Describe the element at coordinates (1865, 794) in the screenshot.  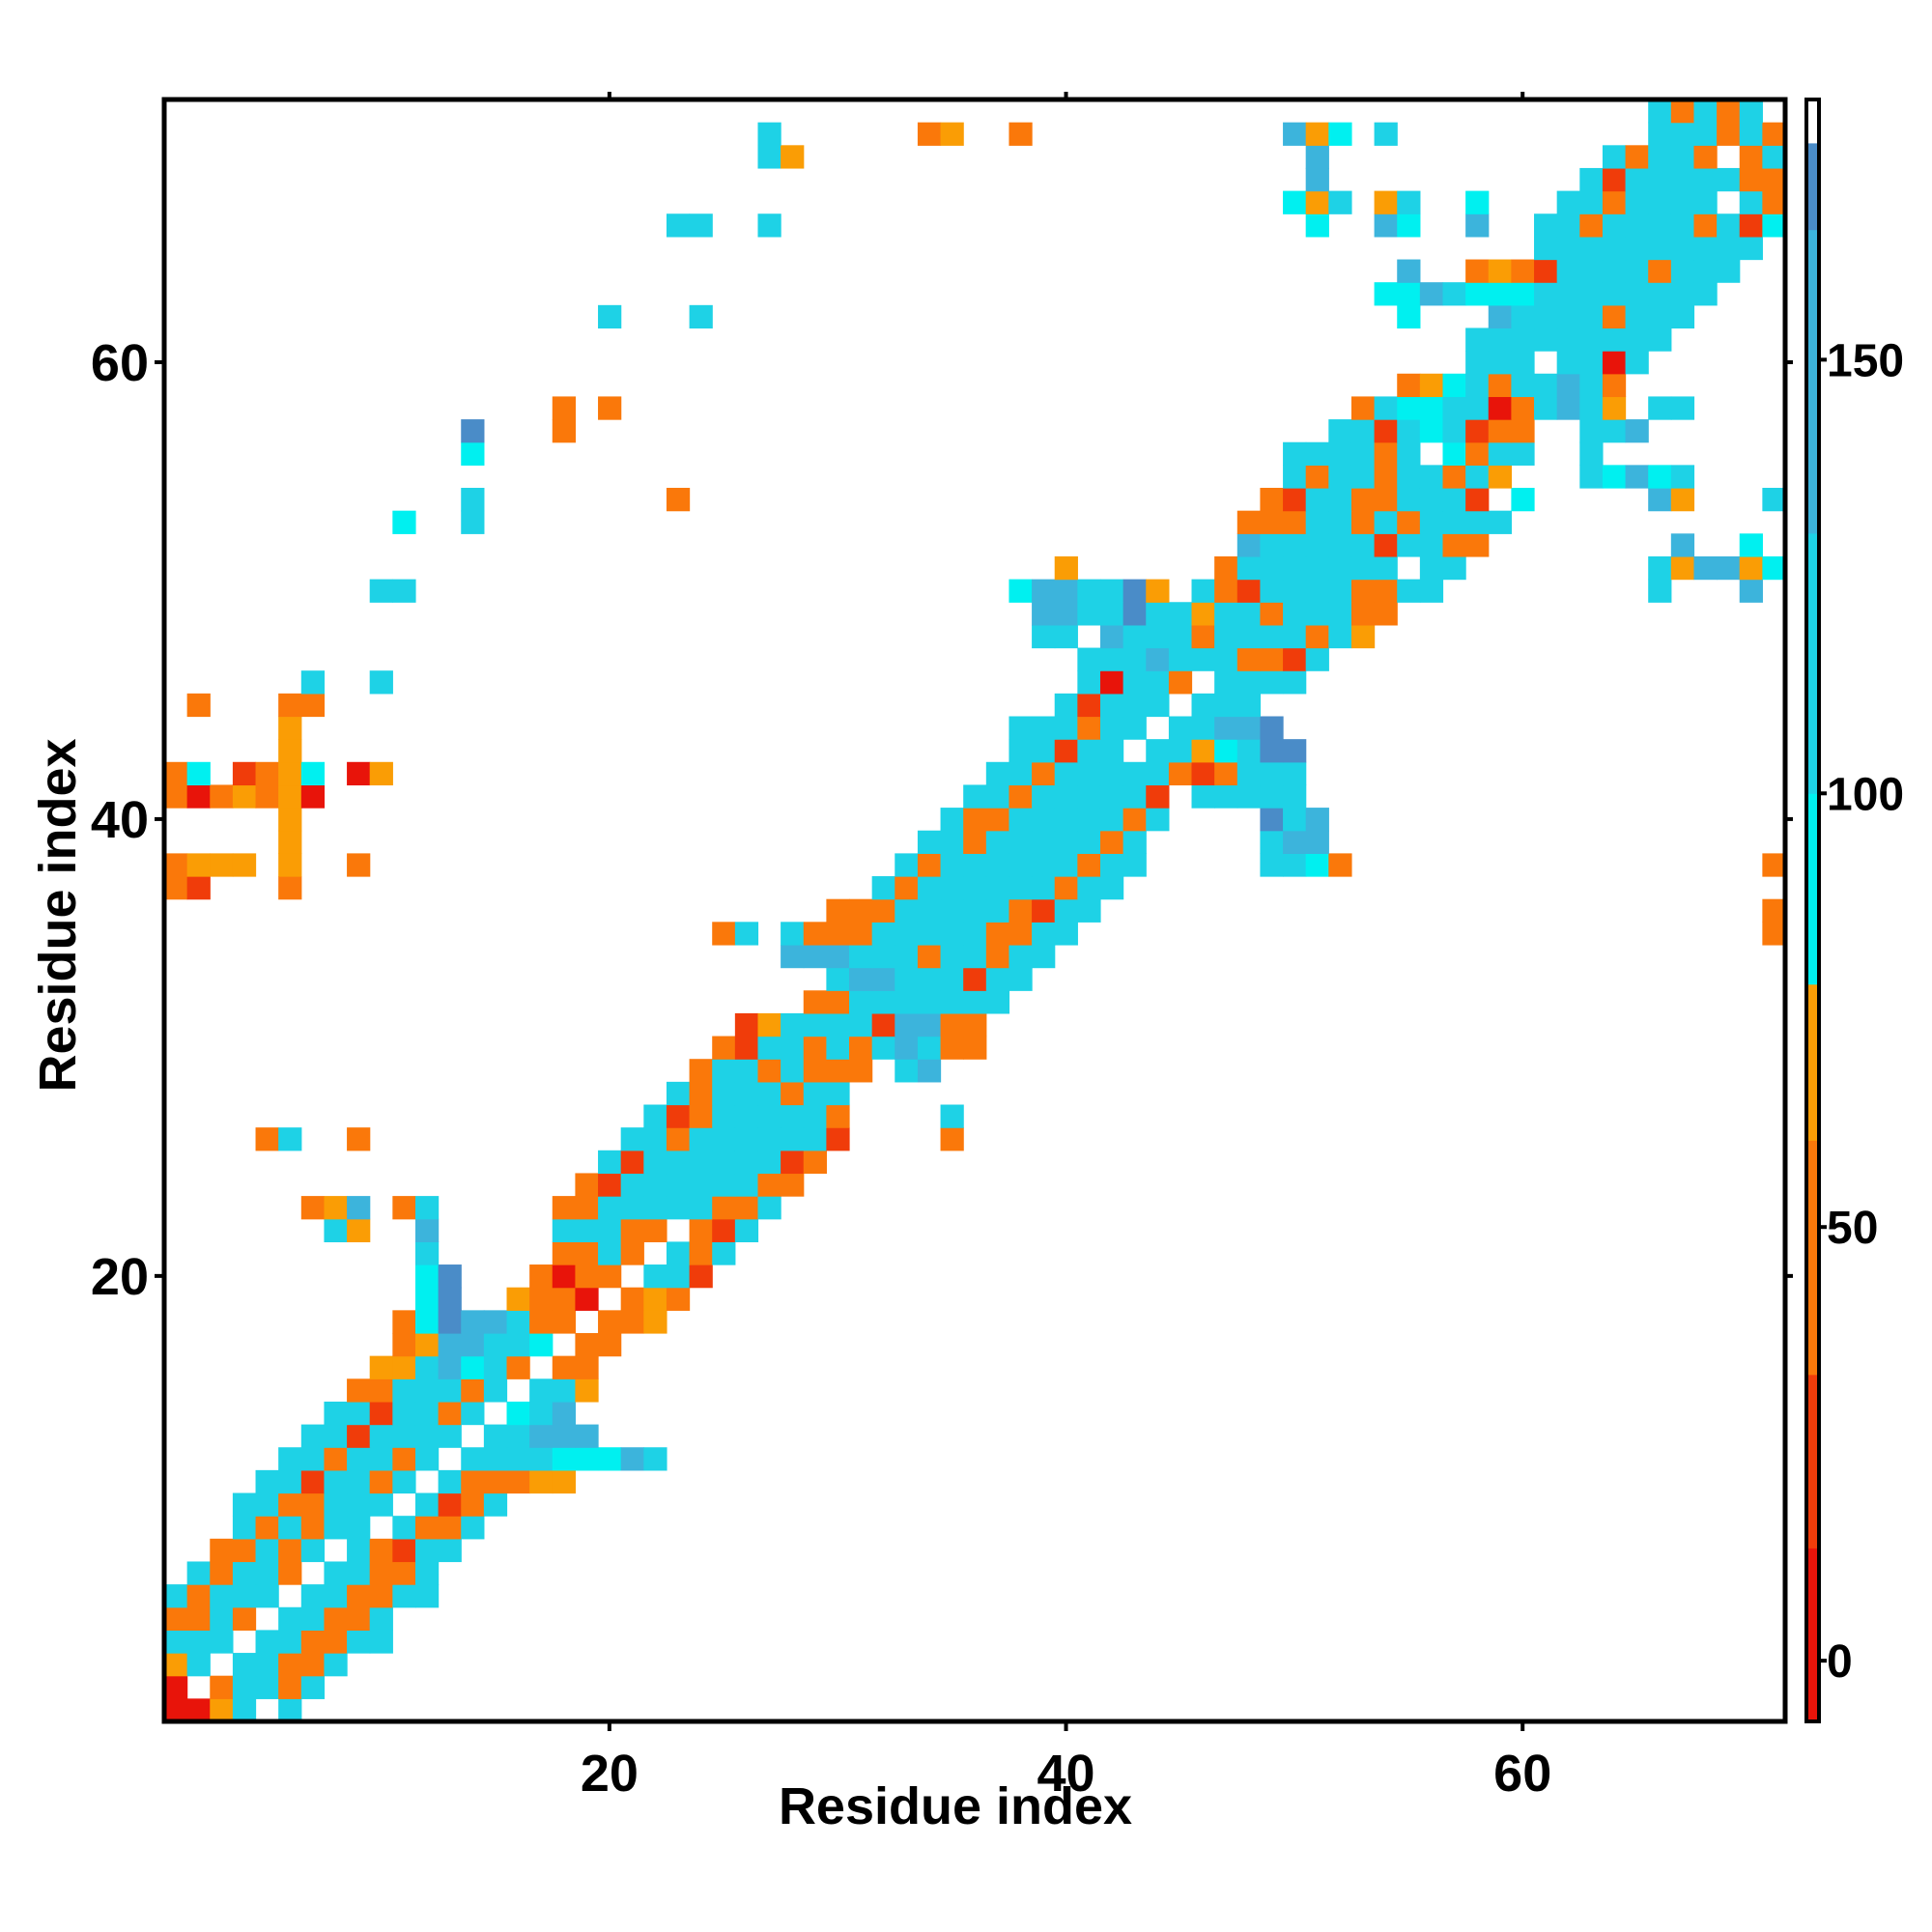
I see `colorbar-tick-label: 100` at that location.